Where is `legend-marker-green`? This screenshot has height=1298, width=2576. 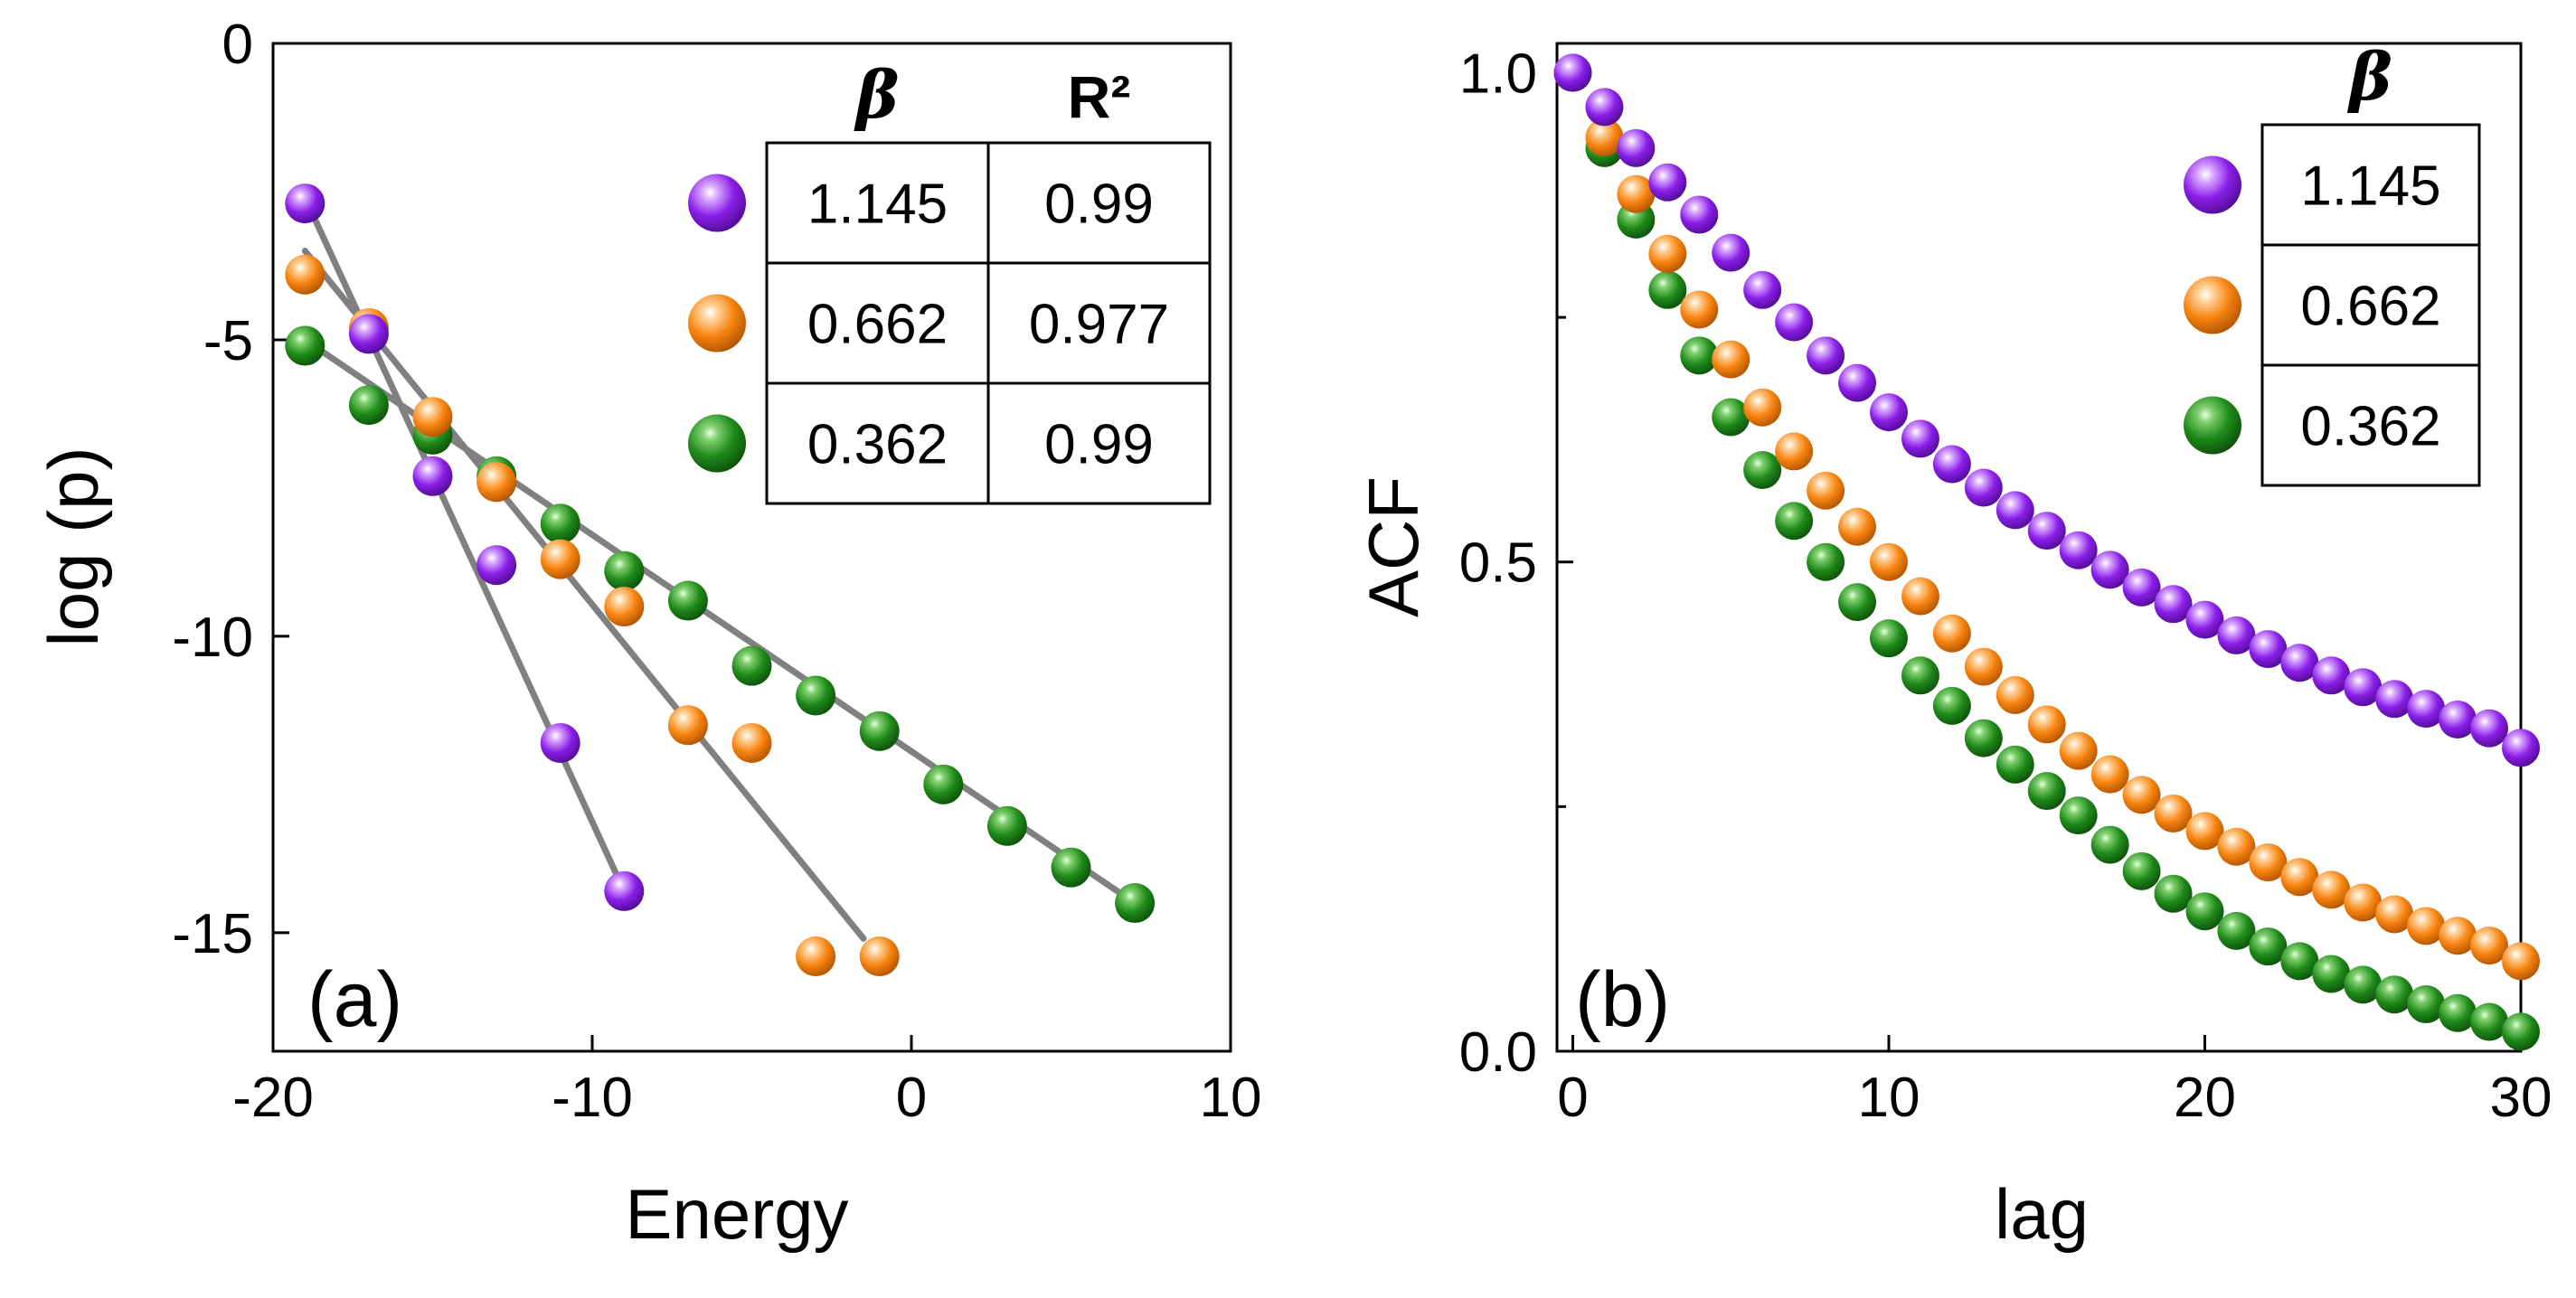 legend-marker-green is located at coordinates (717, 444).